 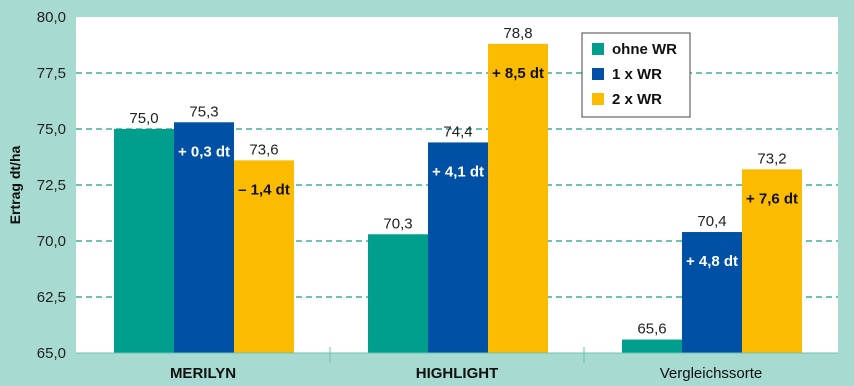 What do you see at coordinates (637, 99) in the screenshot?
I see `legend-label: 2 x WR` at bounding box center [637, 99].